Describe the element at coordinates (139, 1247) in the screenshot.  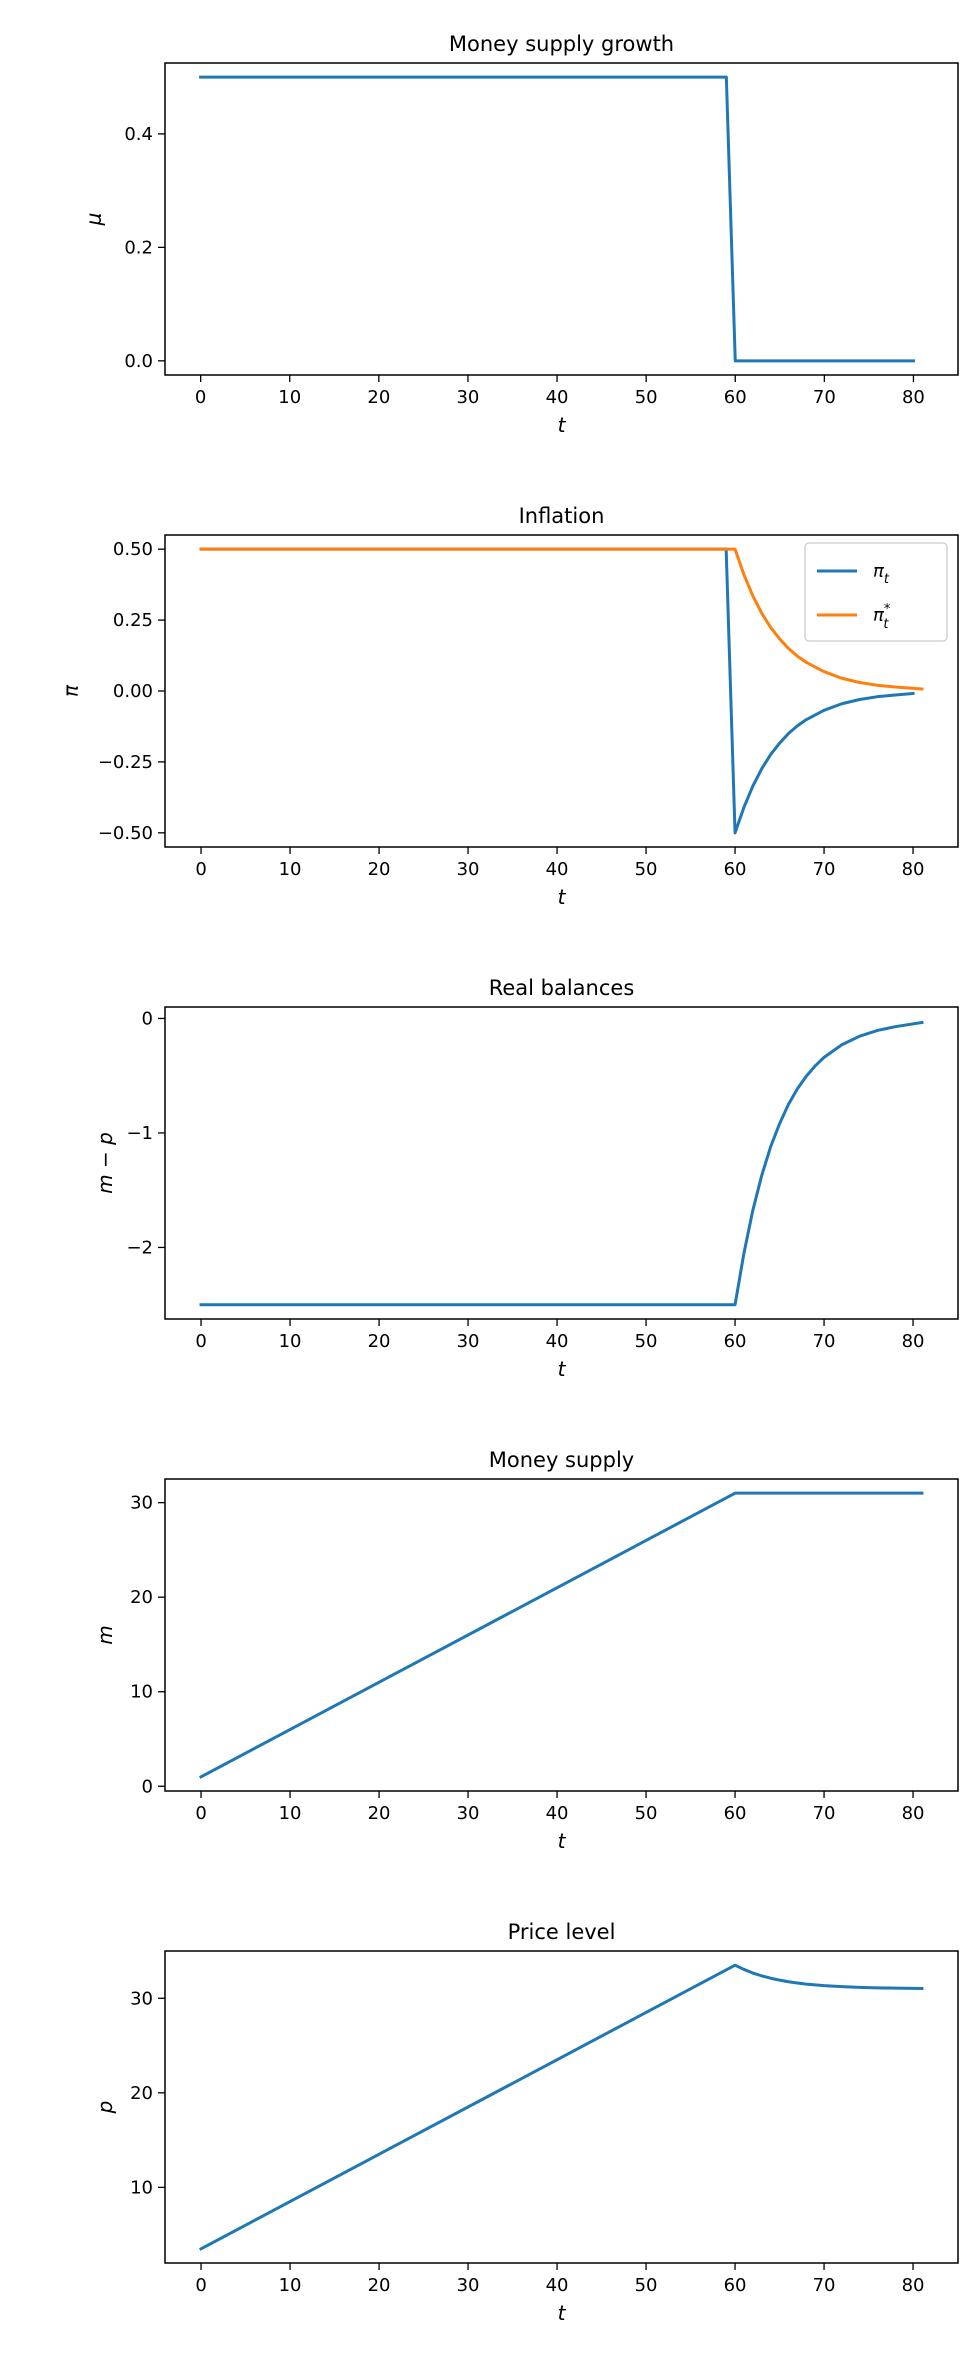
I see `y-tick-label: −2` at that location.